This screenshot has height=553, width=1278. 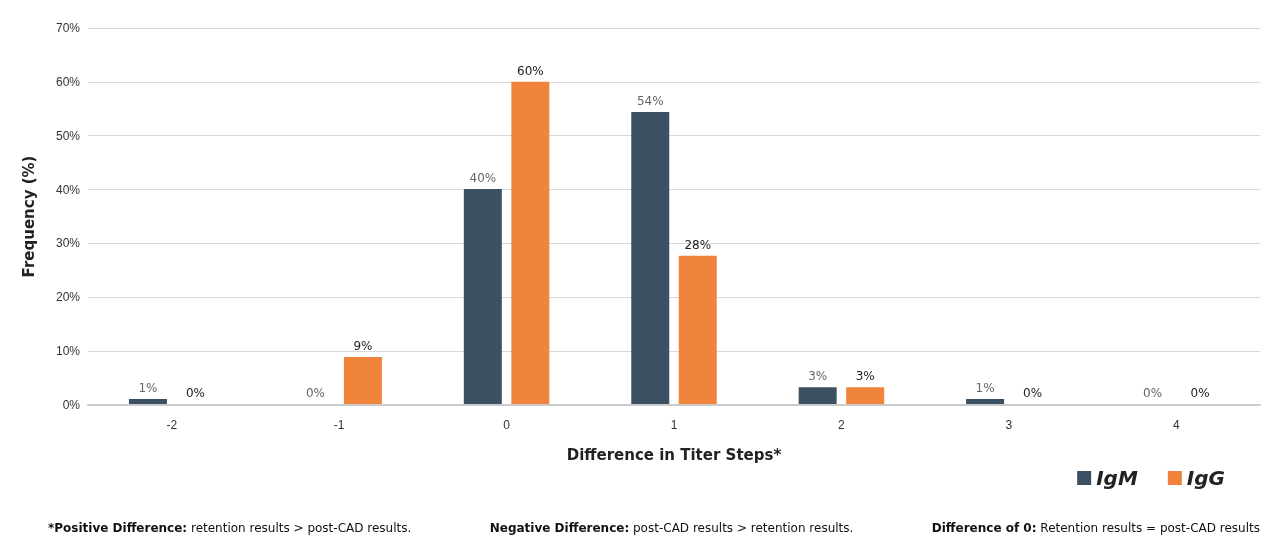 I want to click on legend-label: IgG, so click(x=1206, y=478).